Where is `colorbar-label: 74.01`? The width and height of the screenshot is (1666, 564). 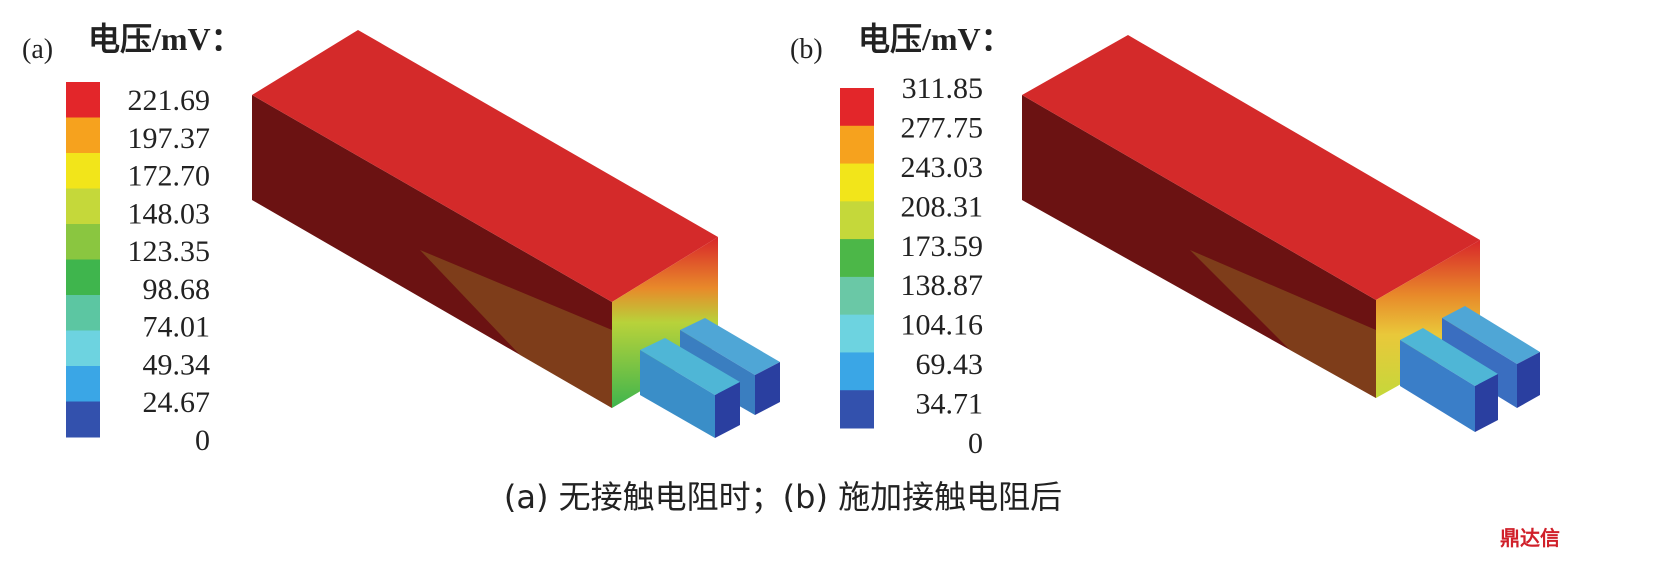
colorbar-label: 74.01 is located at coordinates (177, 327).